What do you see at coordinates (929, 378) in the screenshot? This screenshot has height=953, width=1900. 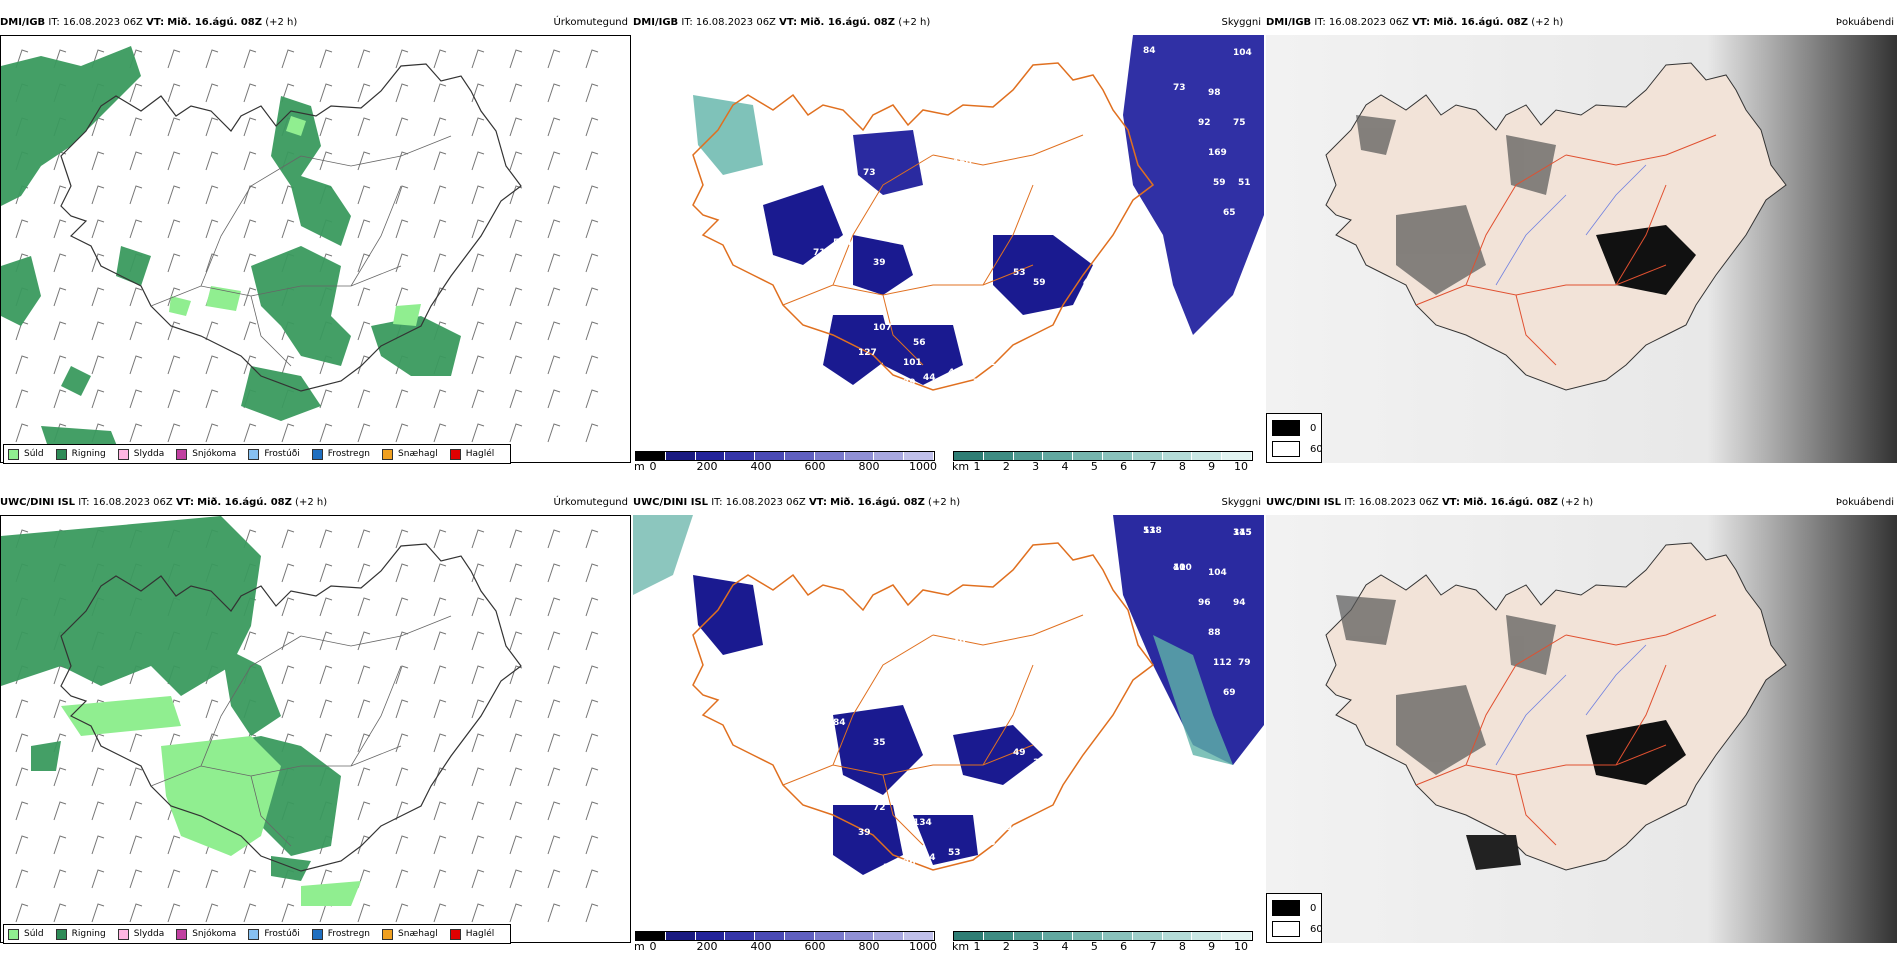 I see `cloud-base-label: 44` at bounding box center [929, 378].